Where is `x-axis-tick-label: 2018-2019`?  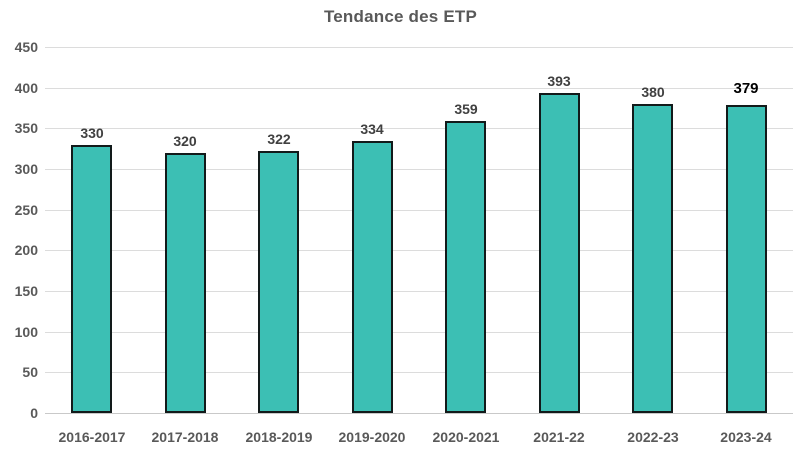
x-axis-tick-label: 2018-2019 is located at coordinates (279, 437).